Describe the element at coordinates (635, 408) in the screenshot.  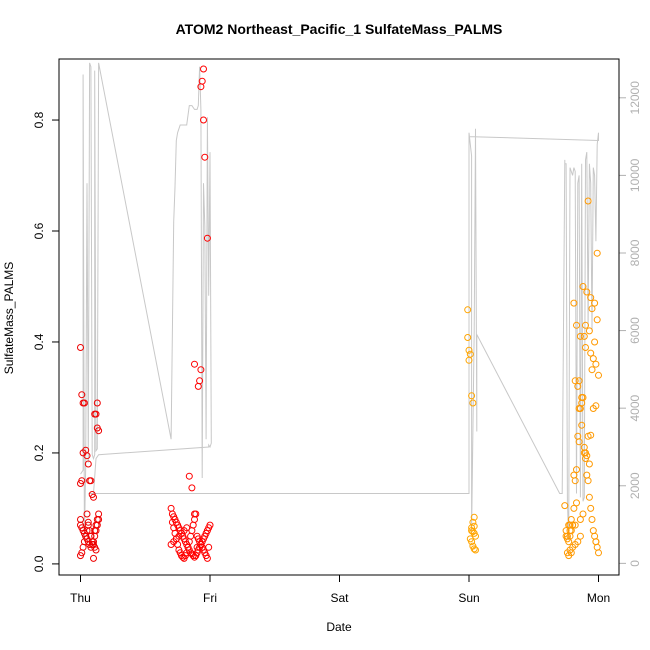
I see `y2-tick-label: 4000` at that location.